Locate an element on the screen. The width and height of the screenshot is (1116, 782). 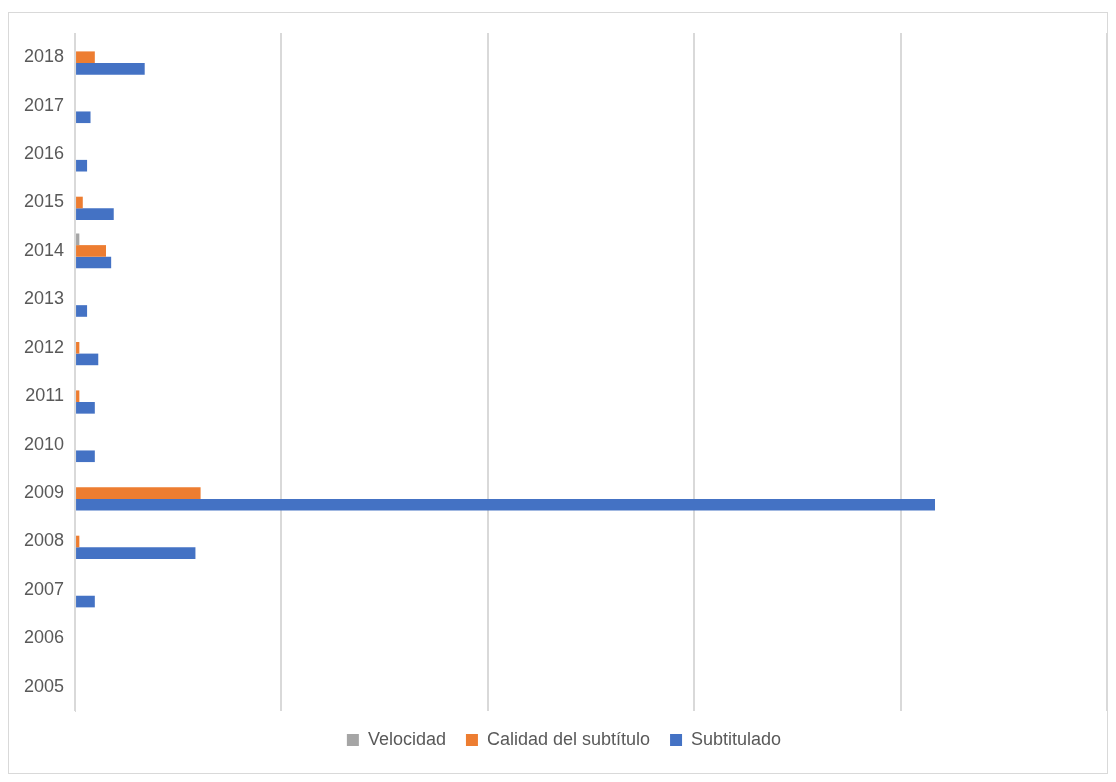
y-tick-label: 2016 is located at coordinates (44, 153).